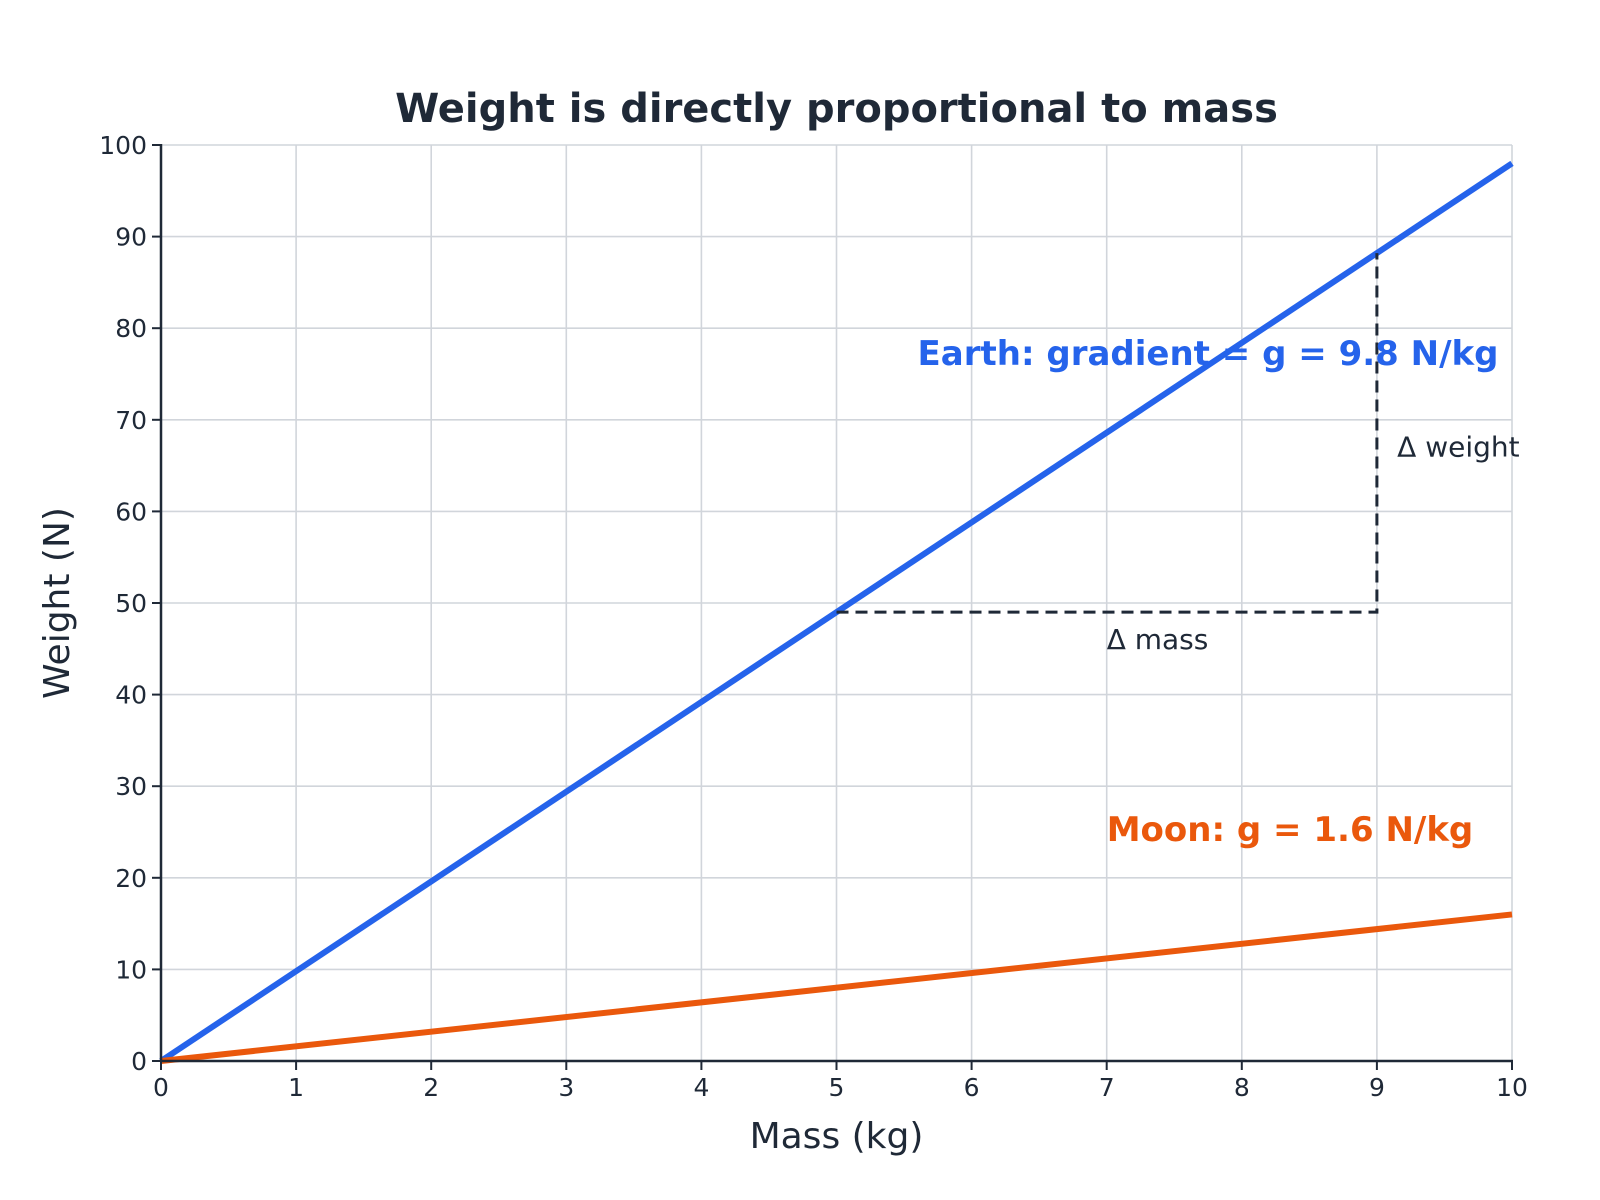  Describe the element at coordinates (836, 987) in the screenshot. I see `series-line-moon` at that location.